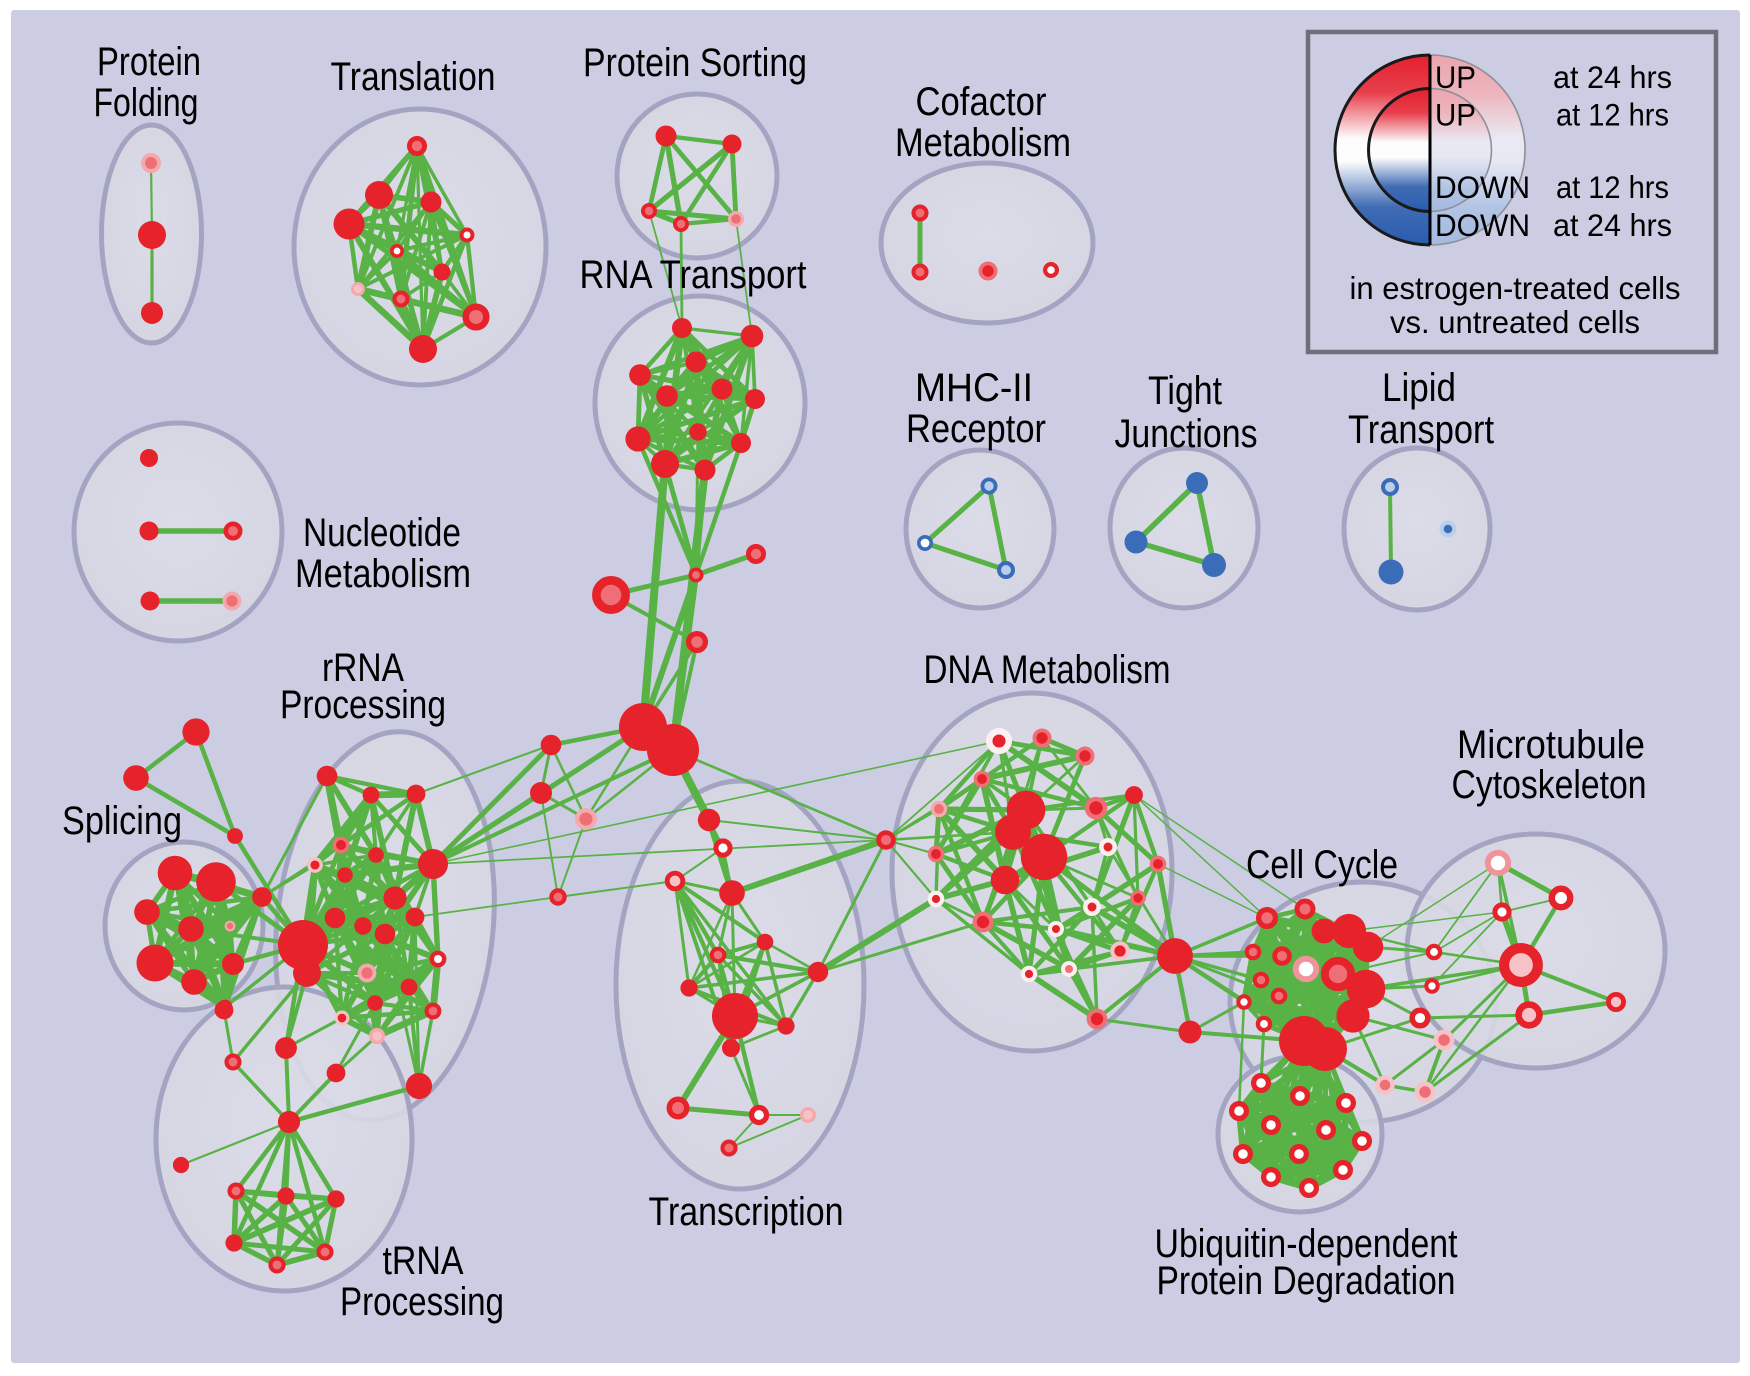  Describe the element at coordinates (1421, 430) in the screenshot. I see `svg-text: Transport` at that location.